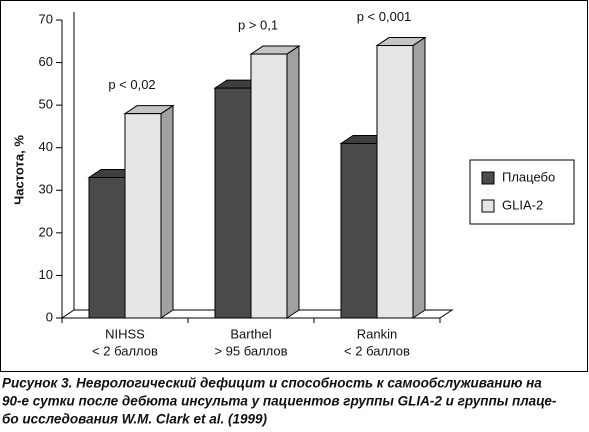 The height and width of the screenshot is (432, 589). I want to click on x-tick-label: NIHSS, so click(125, 333).